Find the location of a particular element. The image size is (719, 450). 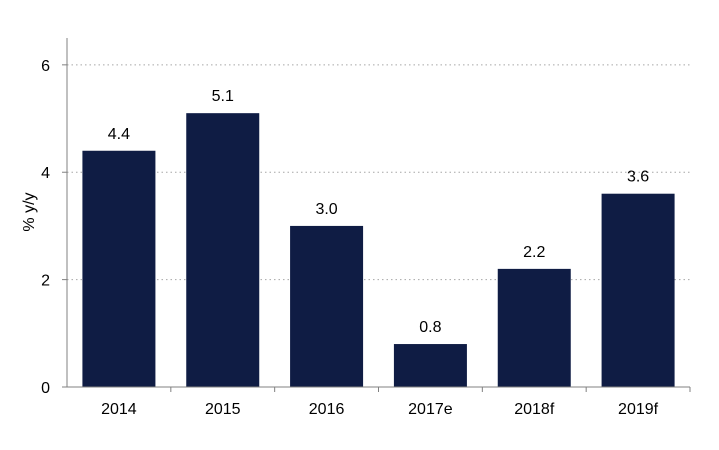

x-tick-label-2018f: 2018f is located at coordinates (534, 409).